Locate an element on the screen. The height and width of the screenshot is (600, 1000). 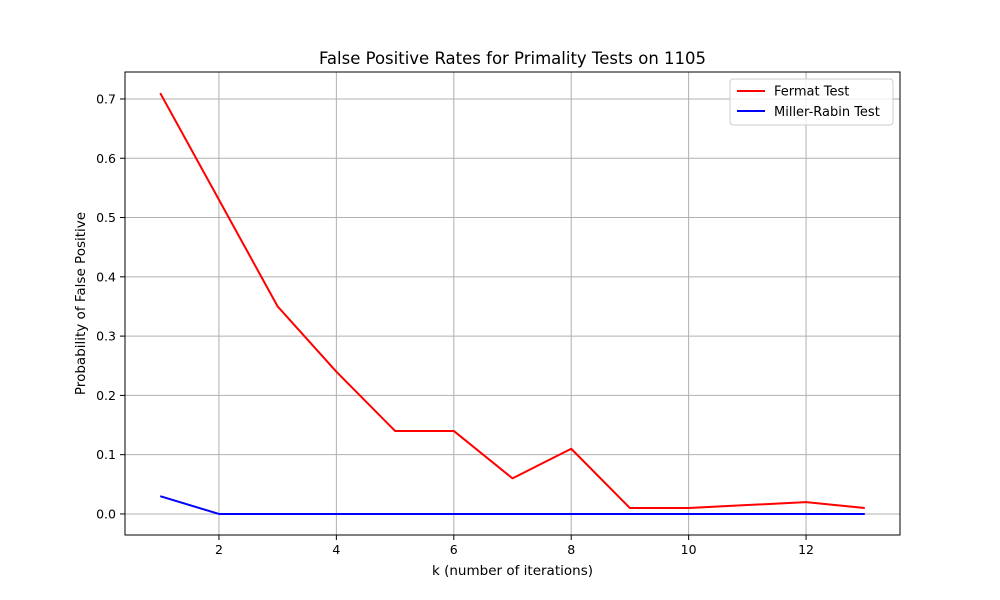
x-tick-label: 10 is located at coordinates (689, 549).